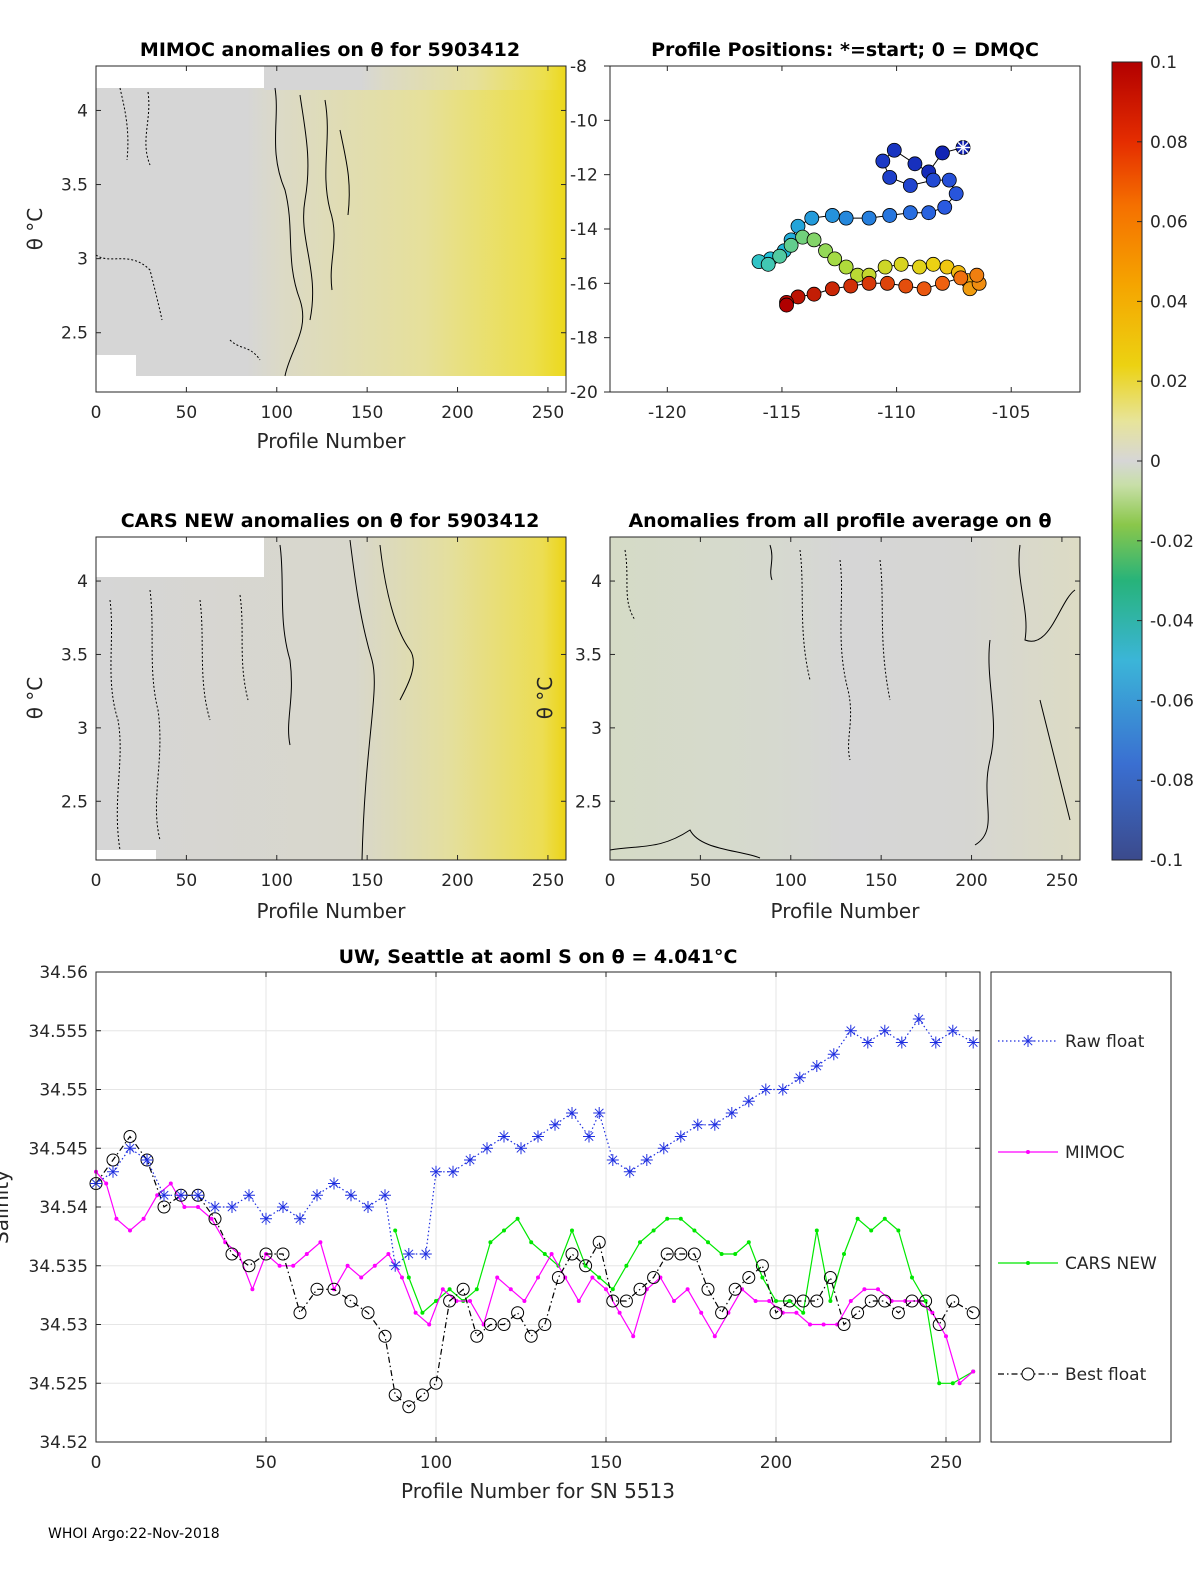 Image resolution: width=1200 pixels, height=1575 pixels. I want to click on x-tick-label: 100, so click(277, 881).